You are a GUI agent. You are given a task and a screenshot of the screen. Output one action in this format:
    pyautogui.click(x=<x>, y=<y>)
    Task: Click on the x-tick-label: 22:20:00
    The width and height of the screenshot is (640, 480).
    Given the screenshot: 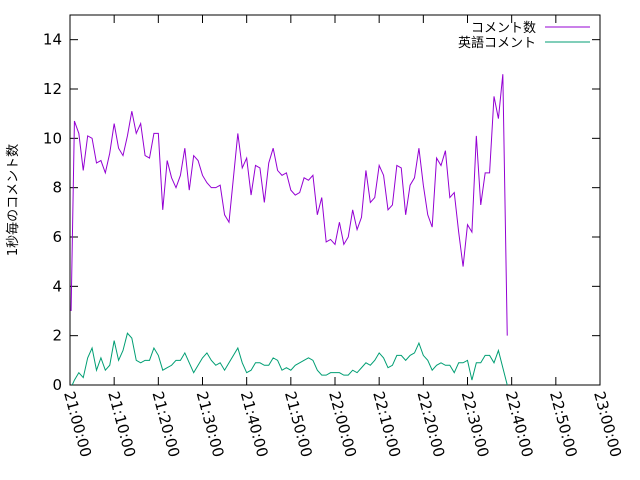 What is the action you would take?
    pyautogui.click(x=430, y=424)
    